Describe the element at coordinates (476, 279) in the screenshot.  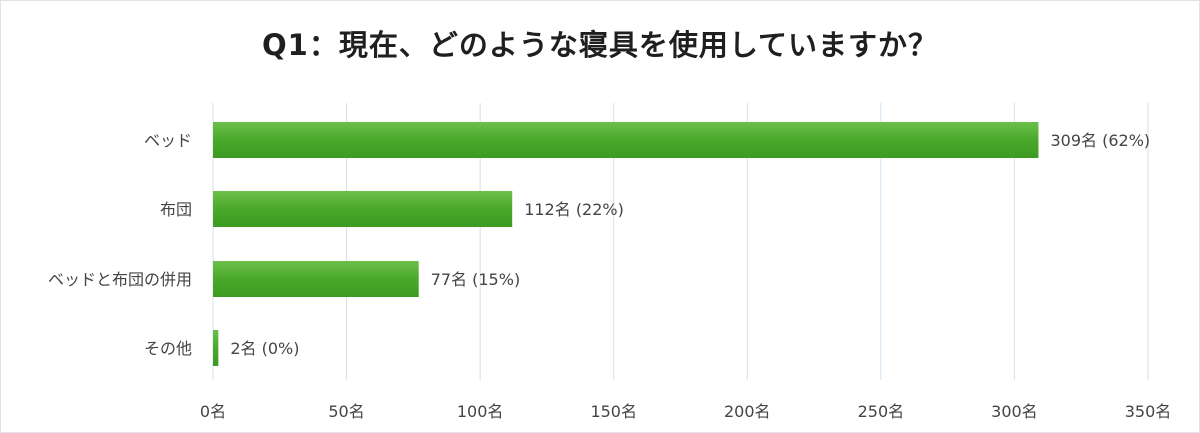
I see `value-label-2: 77名 (15%)` at that location.